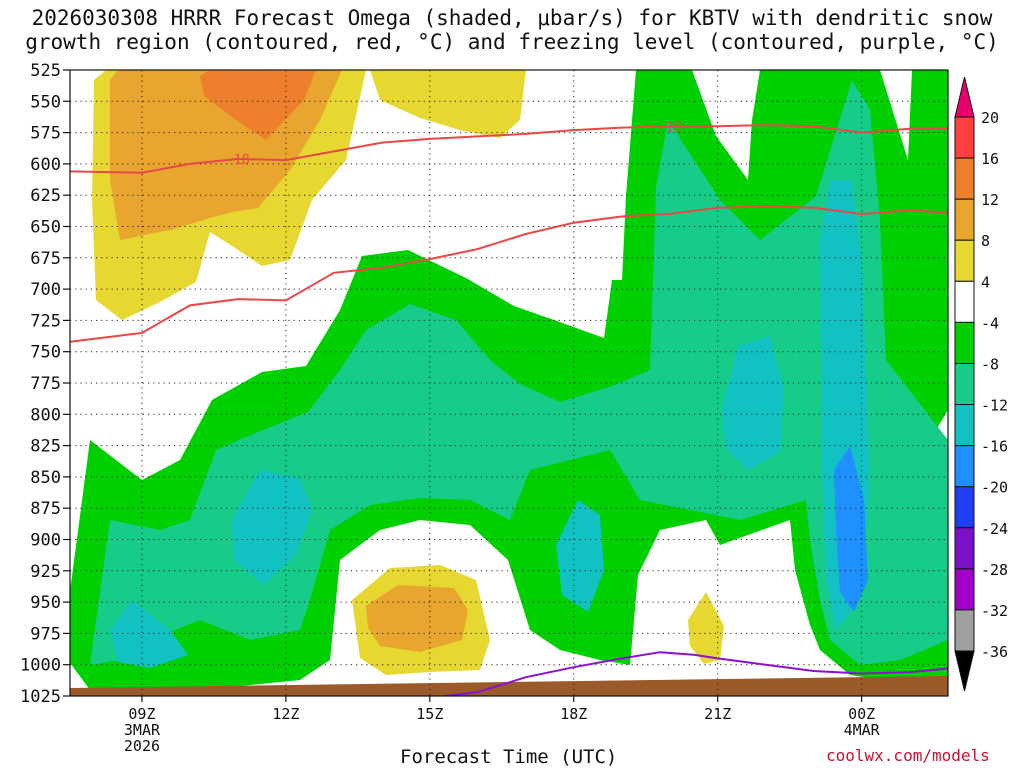 The width and height of the screenshot is (1024, 768). What do you see at coordinates (45, 634) in the screenshot?
I see `y-tick-label-975: 975` at bounding box center [45, 634].